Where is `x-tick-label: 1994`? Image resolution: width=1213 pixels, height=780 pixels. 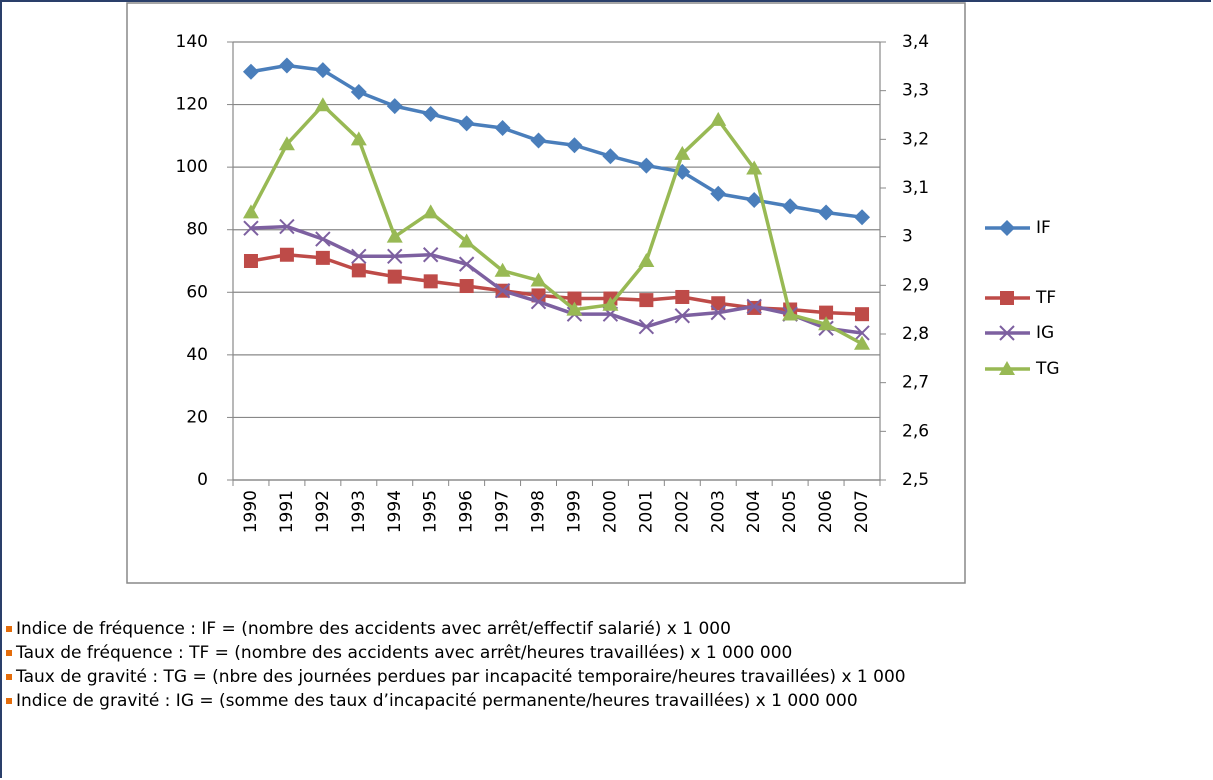 x-tick-label: 1994 is located at coordinates (395, 511).